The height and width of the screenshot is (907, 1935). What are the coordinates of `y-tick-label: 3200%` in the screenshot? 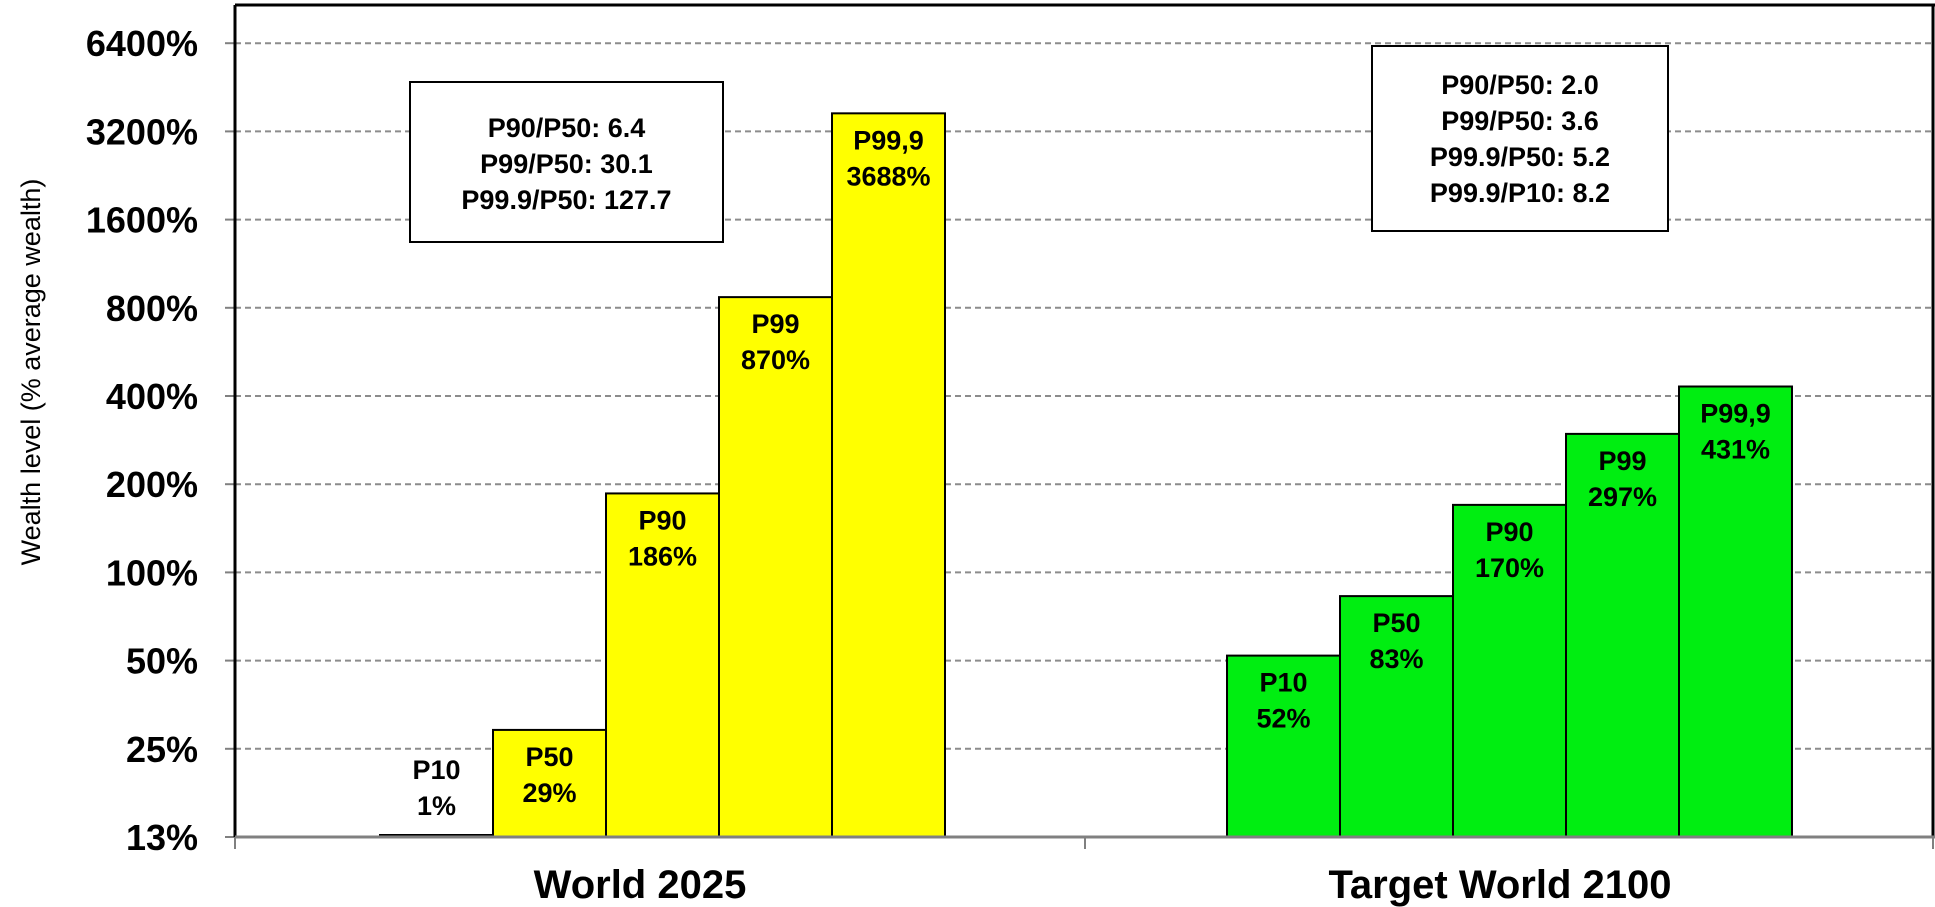 It's located at (142, 131).